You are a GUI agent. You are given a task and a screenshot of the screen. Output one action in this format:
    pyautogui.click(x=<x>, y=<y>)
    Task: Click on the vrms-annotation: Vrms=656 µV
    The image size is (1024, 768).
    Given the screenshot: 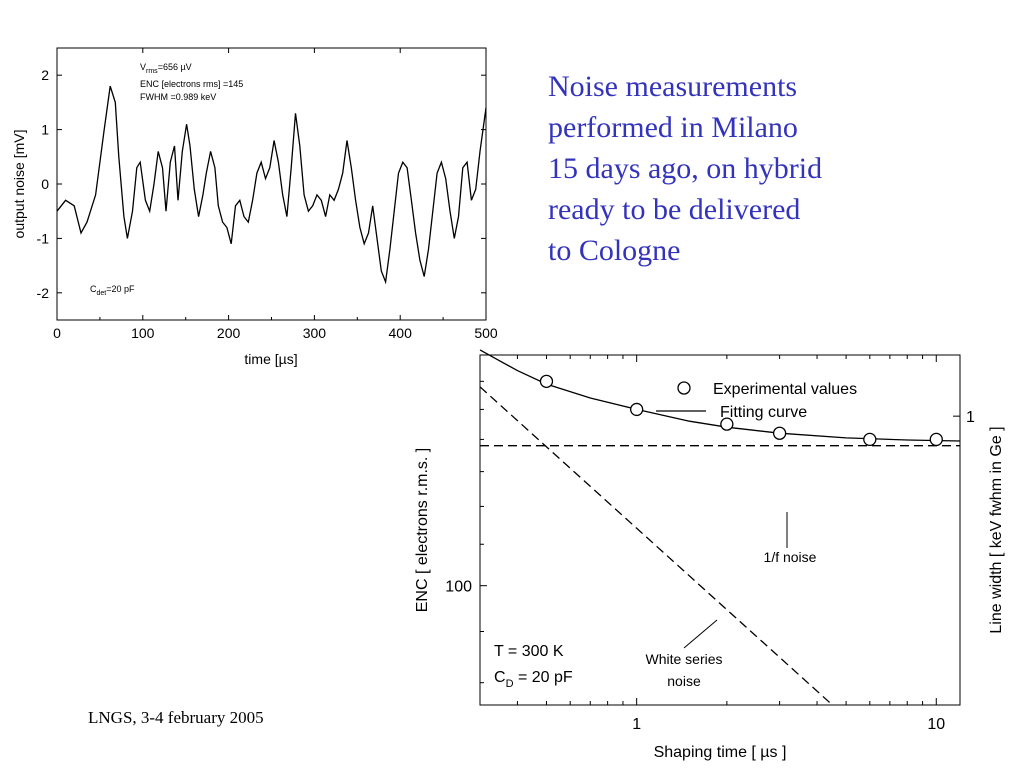 What is the action you would take?
    pyautogui.click(x=166, y=68)
    